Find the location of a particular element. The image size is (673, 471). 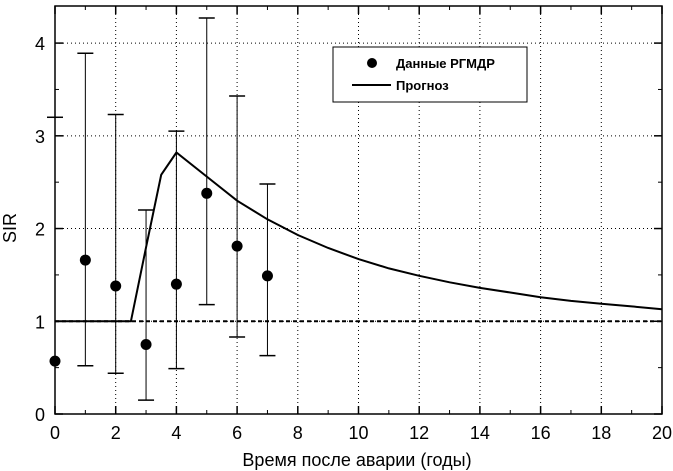

y-tick-label: 3 is located at coordinates (40, 137).